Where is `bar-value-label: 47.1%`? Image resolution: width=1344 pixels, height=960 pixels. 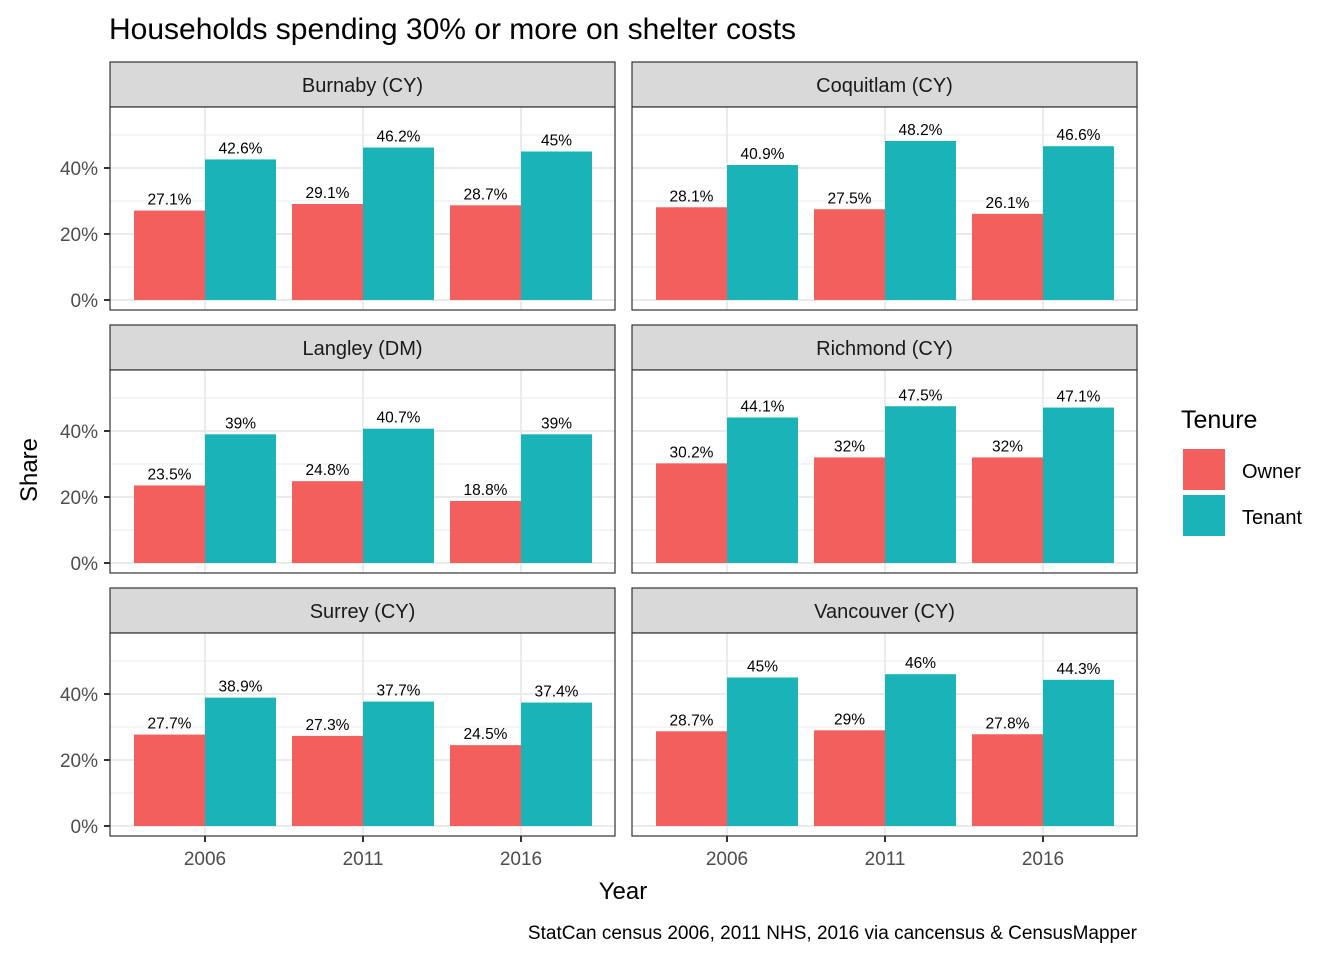
bar-value-label: 47.1% is located at coordinates (1079, 397).